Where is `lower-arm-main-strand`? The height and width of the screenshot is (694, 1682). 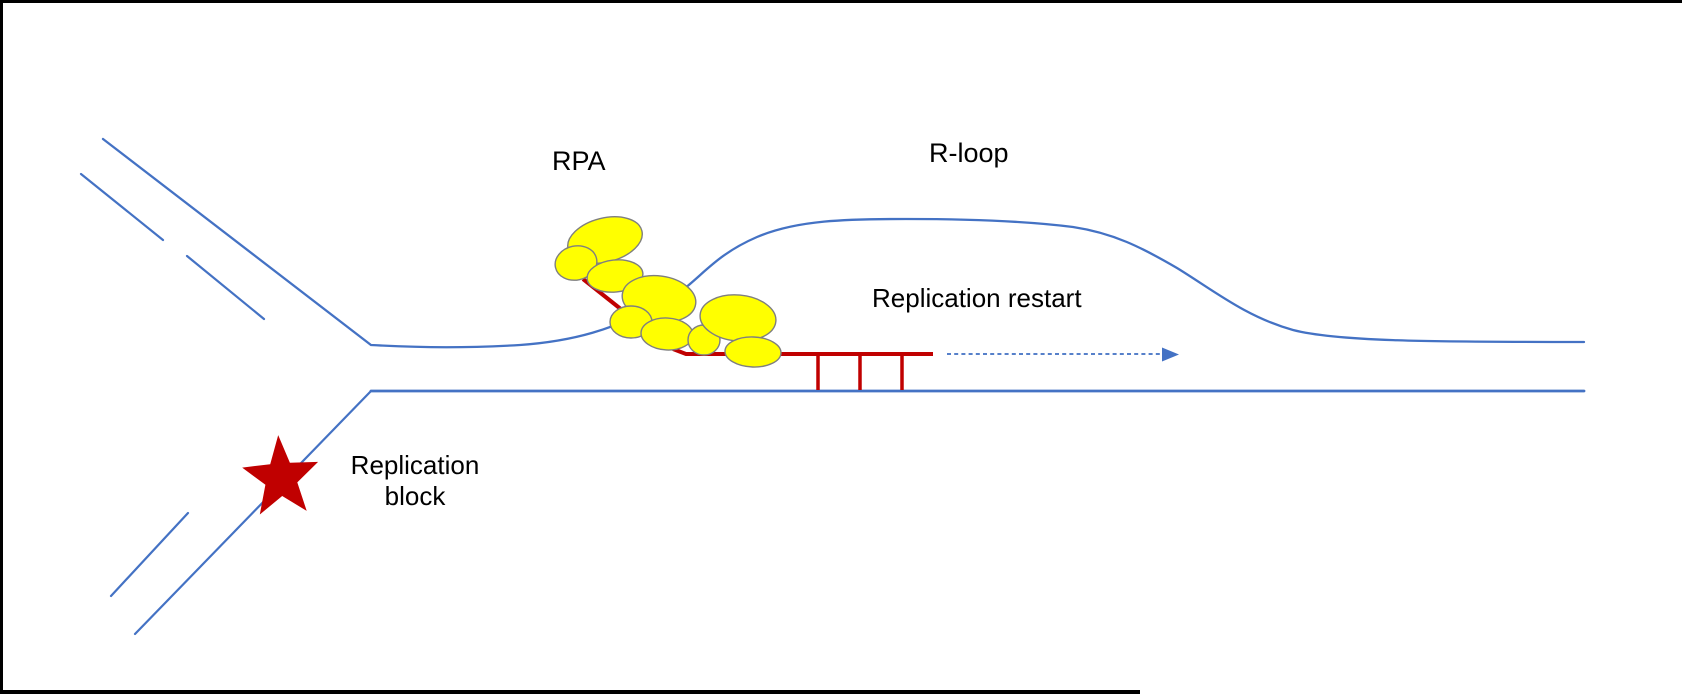
lower-arm-main-strand is located at coordinates (253, 512).